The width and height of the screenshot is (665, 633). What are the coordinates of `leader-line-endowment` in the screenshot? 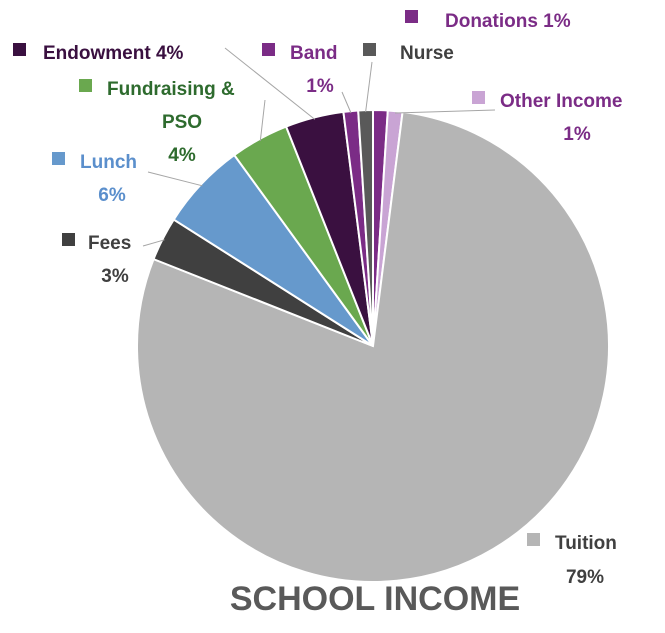 It's located at (270, 83).